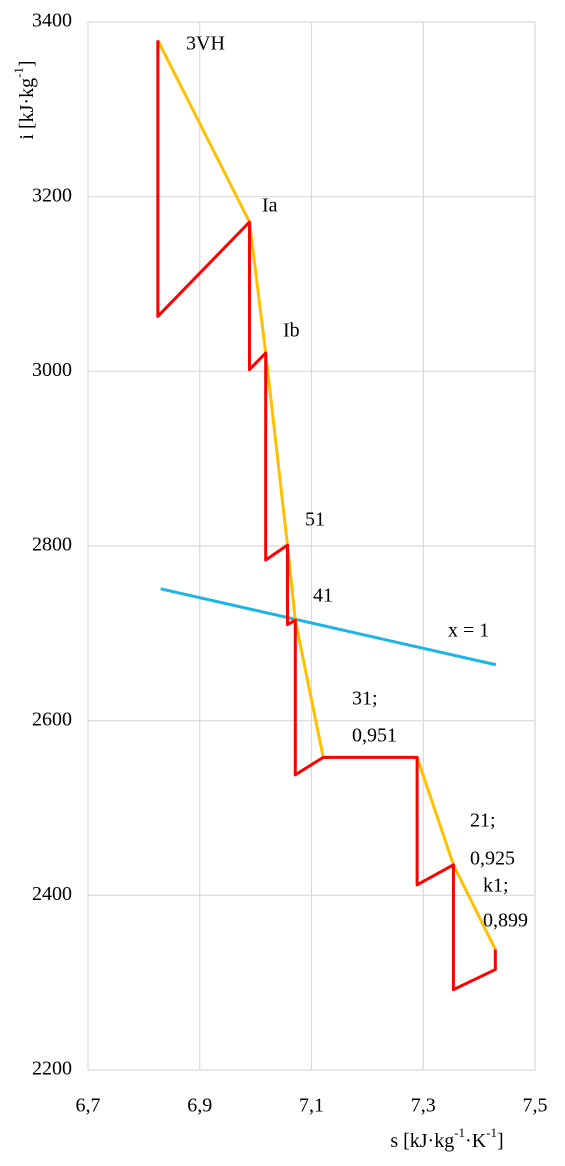  I want to click on x-axis-title-part: ], so click(500, 1141).